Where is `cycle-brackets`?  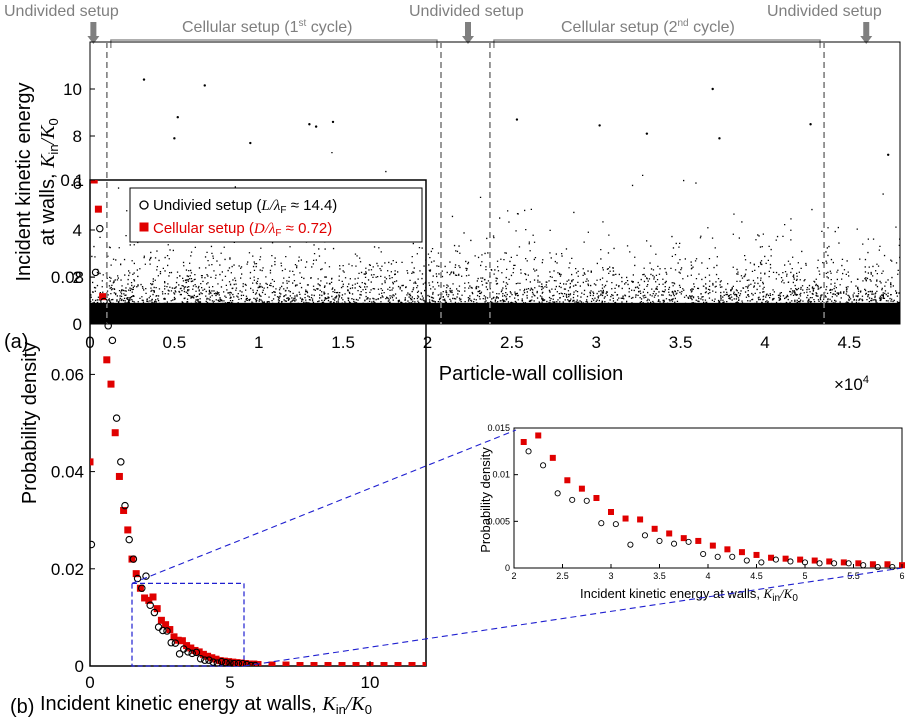 cycle-brackets is located at coordinates (465, 43).